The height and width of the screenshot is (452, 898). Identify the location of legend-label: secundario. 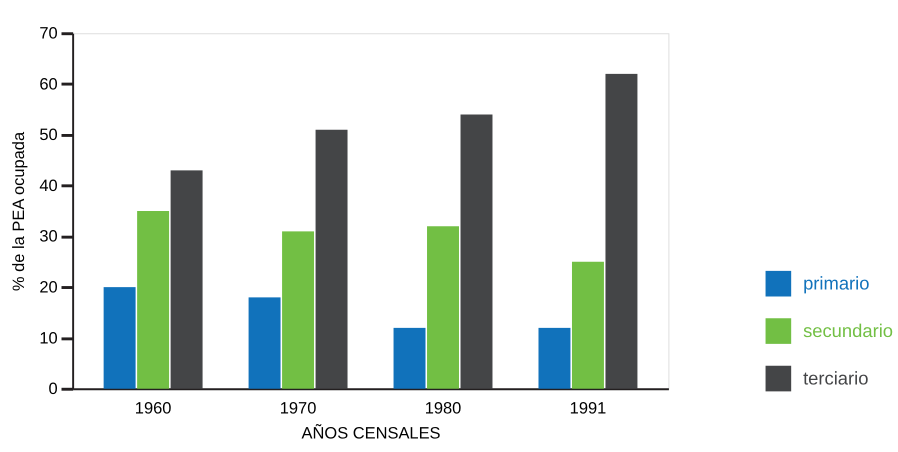
(848, 330).